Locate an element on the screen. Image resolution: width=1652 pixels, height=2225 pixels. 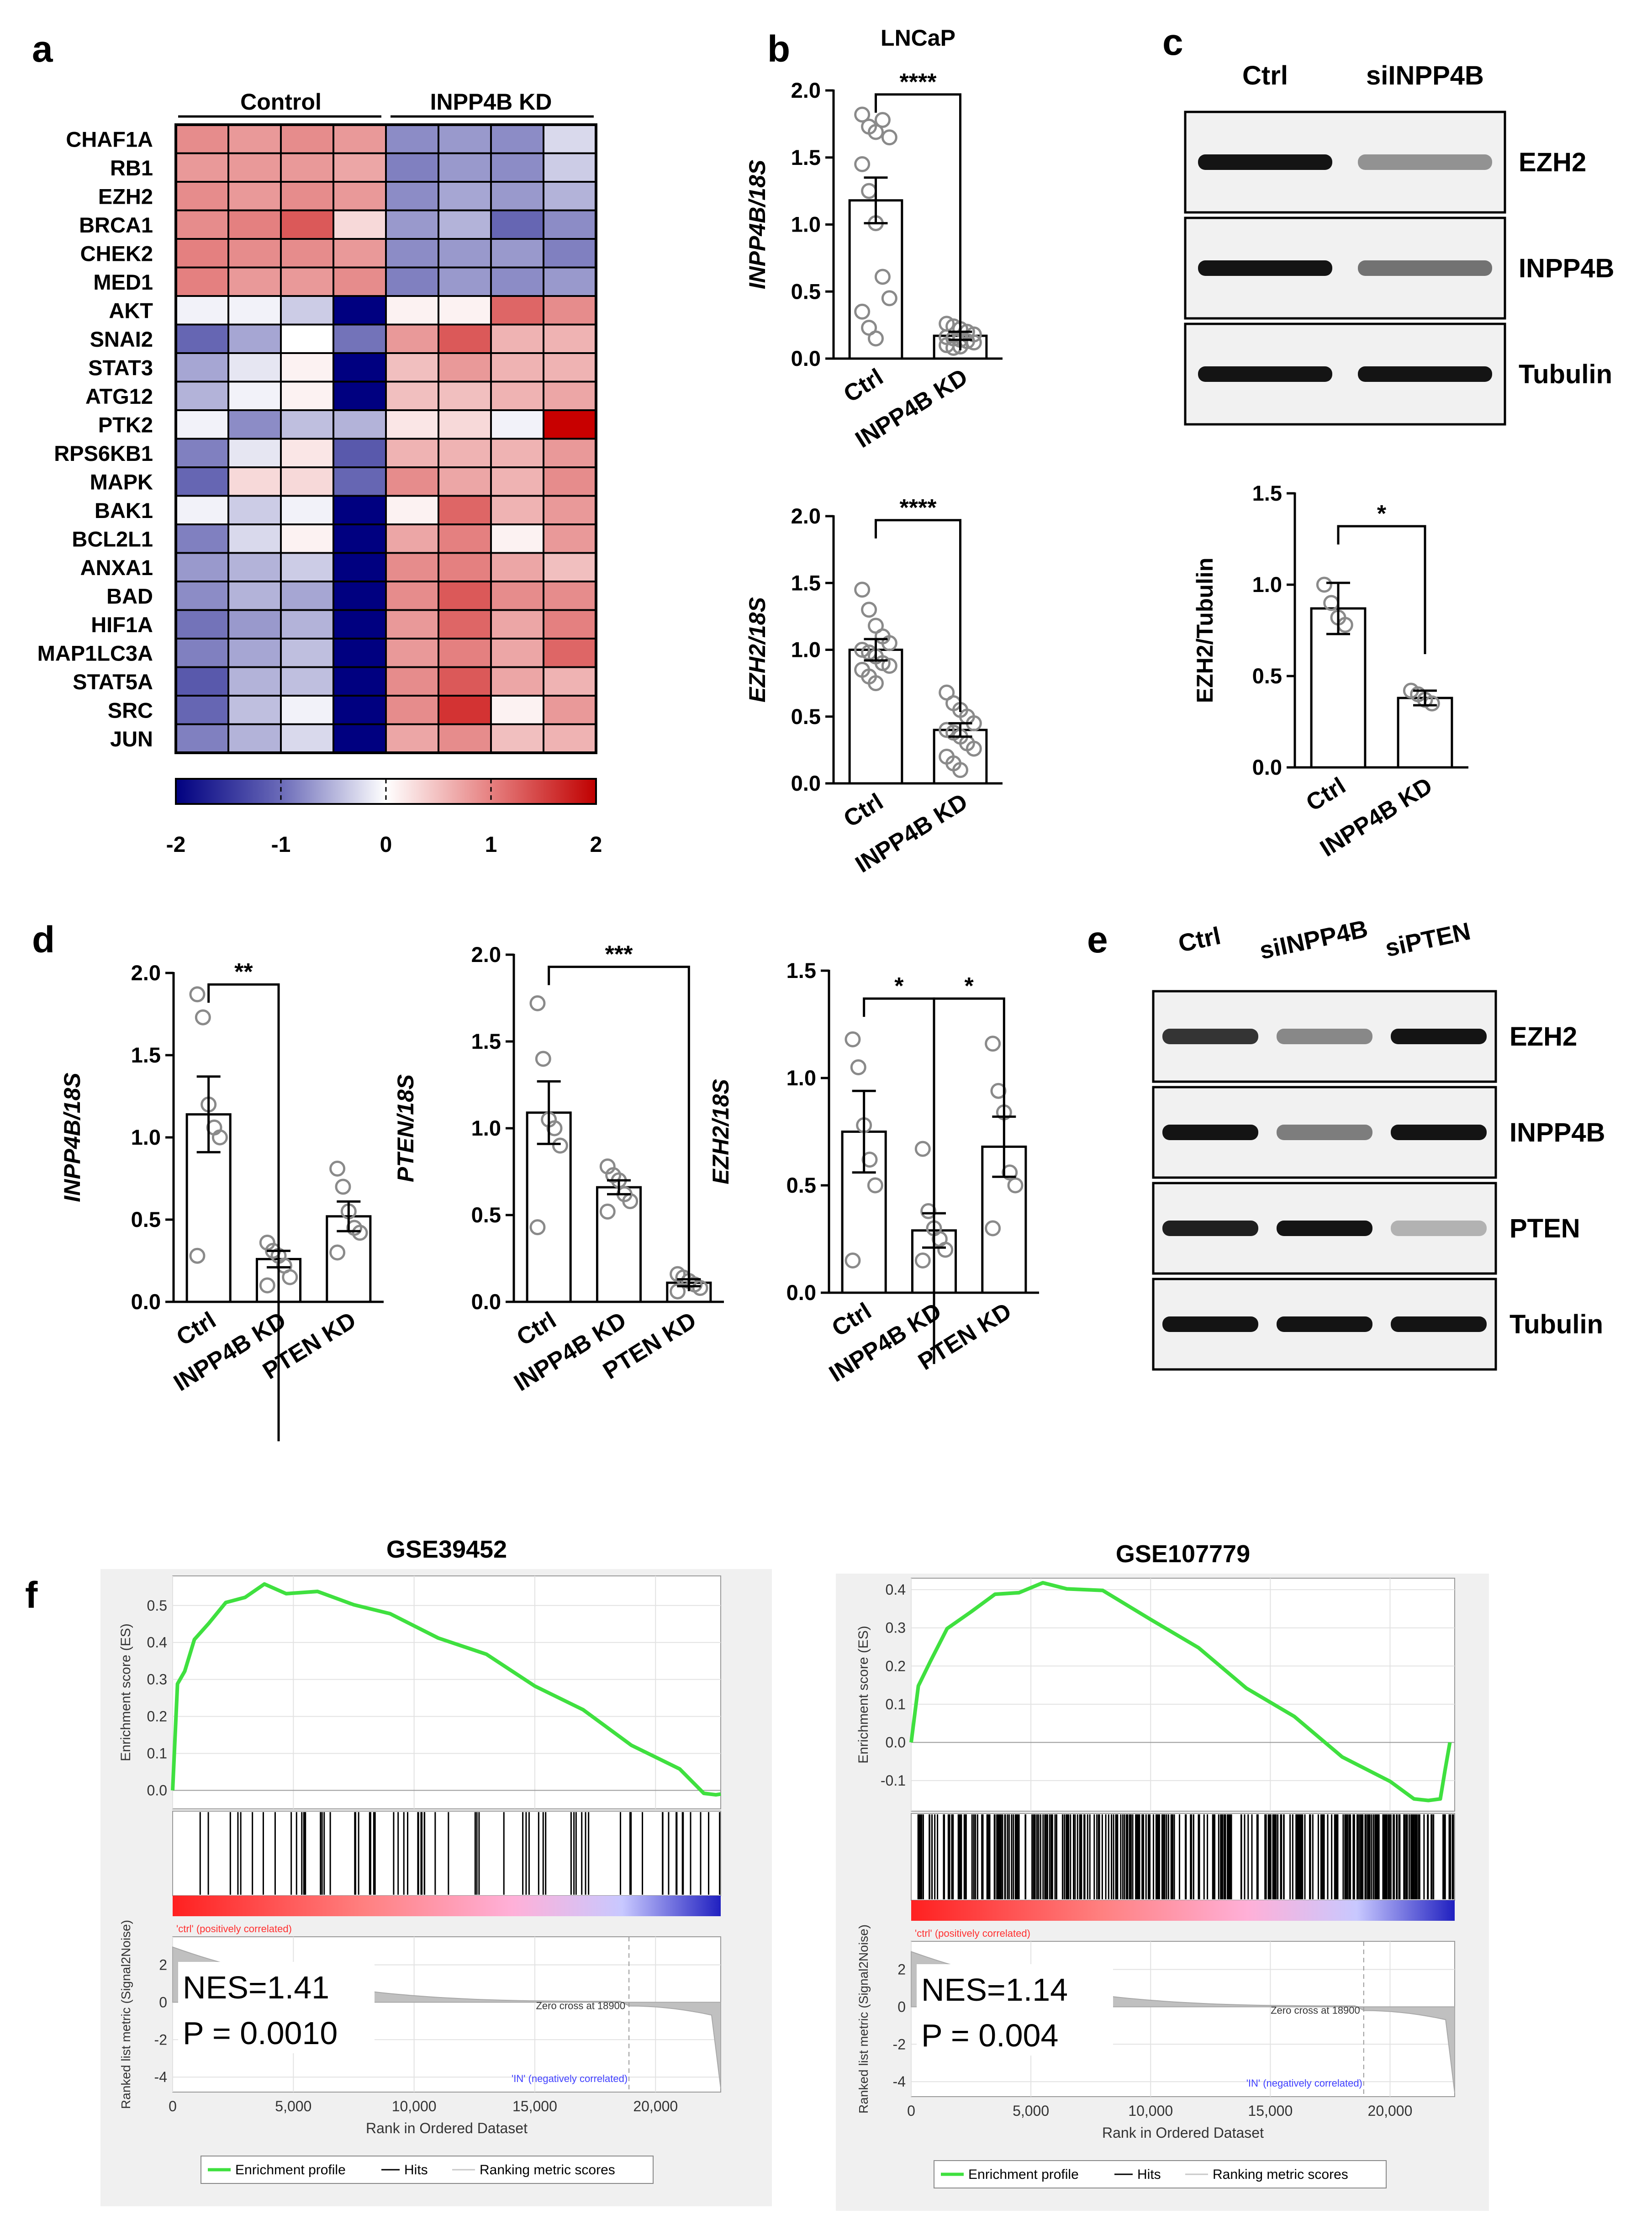
gsea-title: GSE107779 is located at coordinates (1183, 1554).